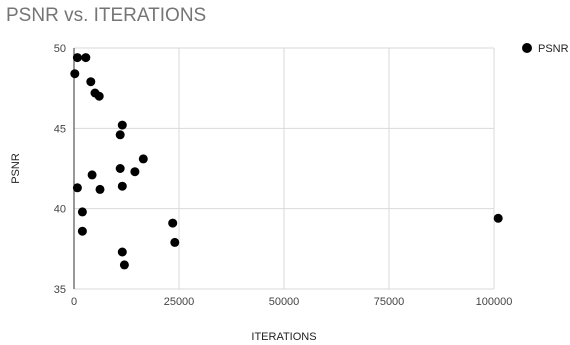 The width and height of the screenshot is (570, 345). Describe the element at coordinates (106, 15) in the screenshot. I see `chart-title: PSNR vs. ITERATIONS` at that location.